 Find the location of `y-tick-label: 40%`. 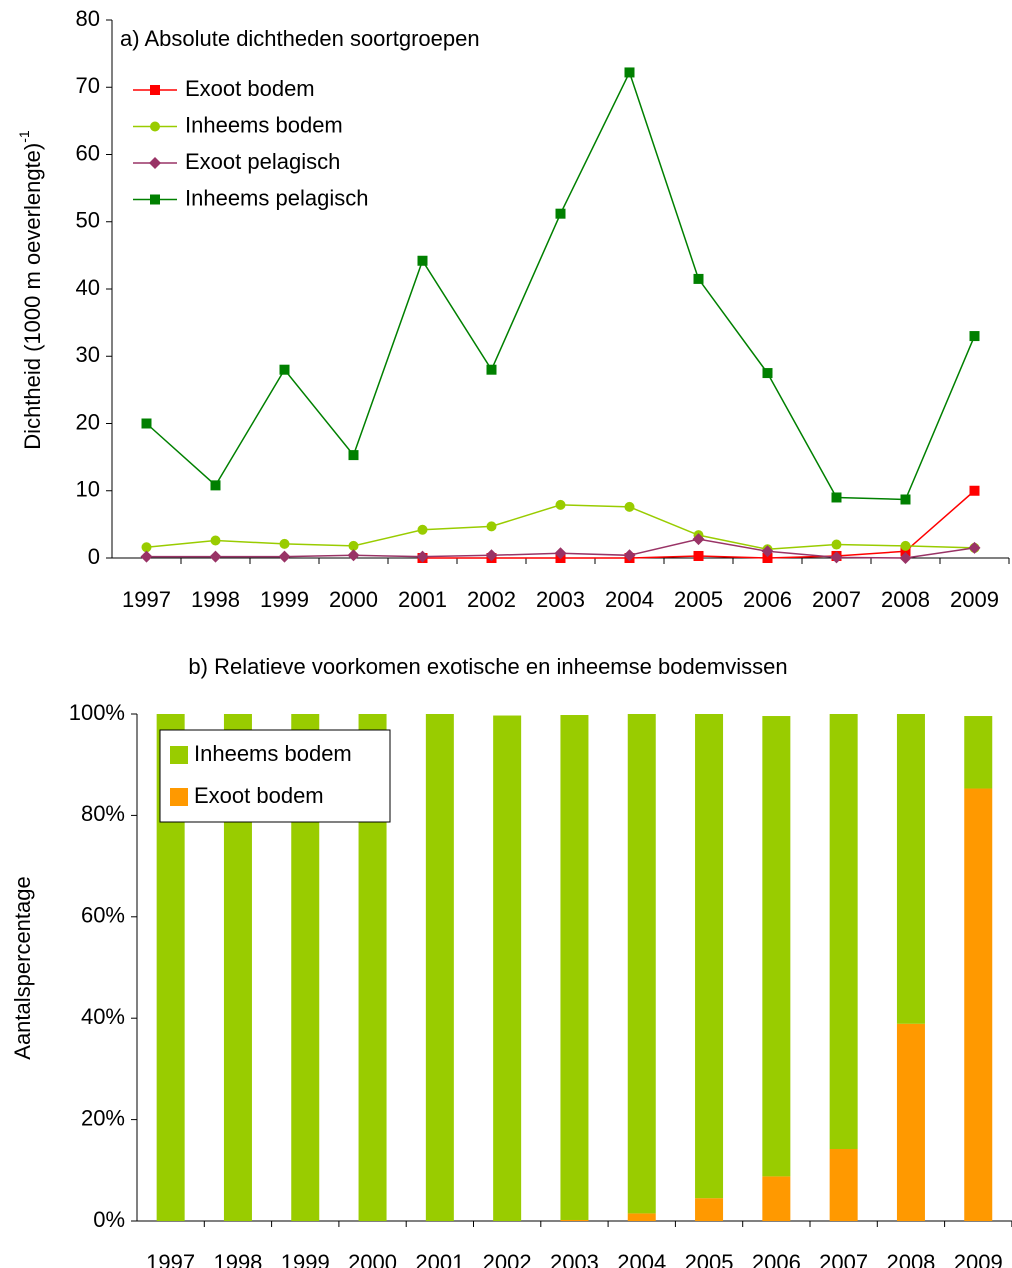

y-tick-label: 40% is located at coordinates (103, 1016).